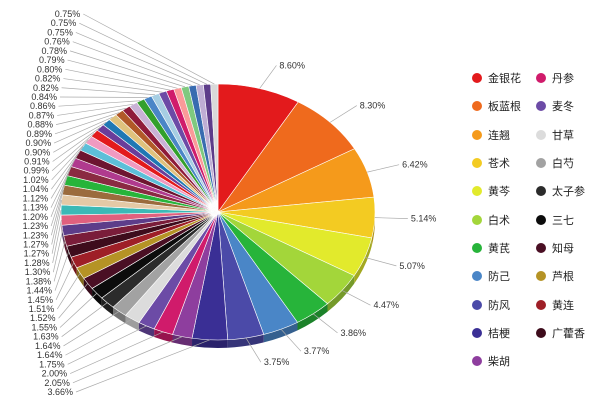  I want to click on slice-label-50: 0.75%, so click(68, 14).